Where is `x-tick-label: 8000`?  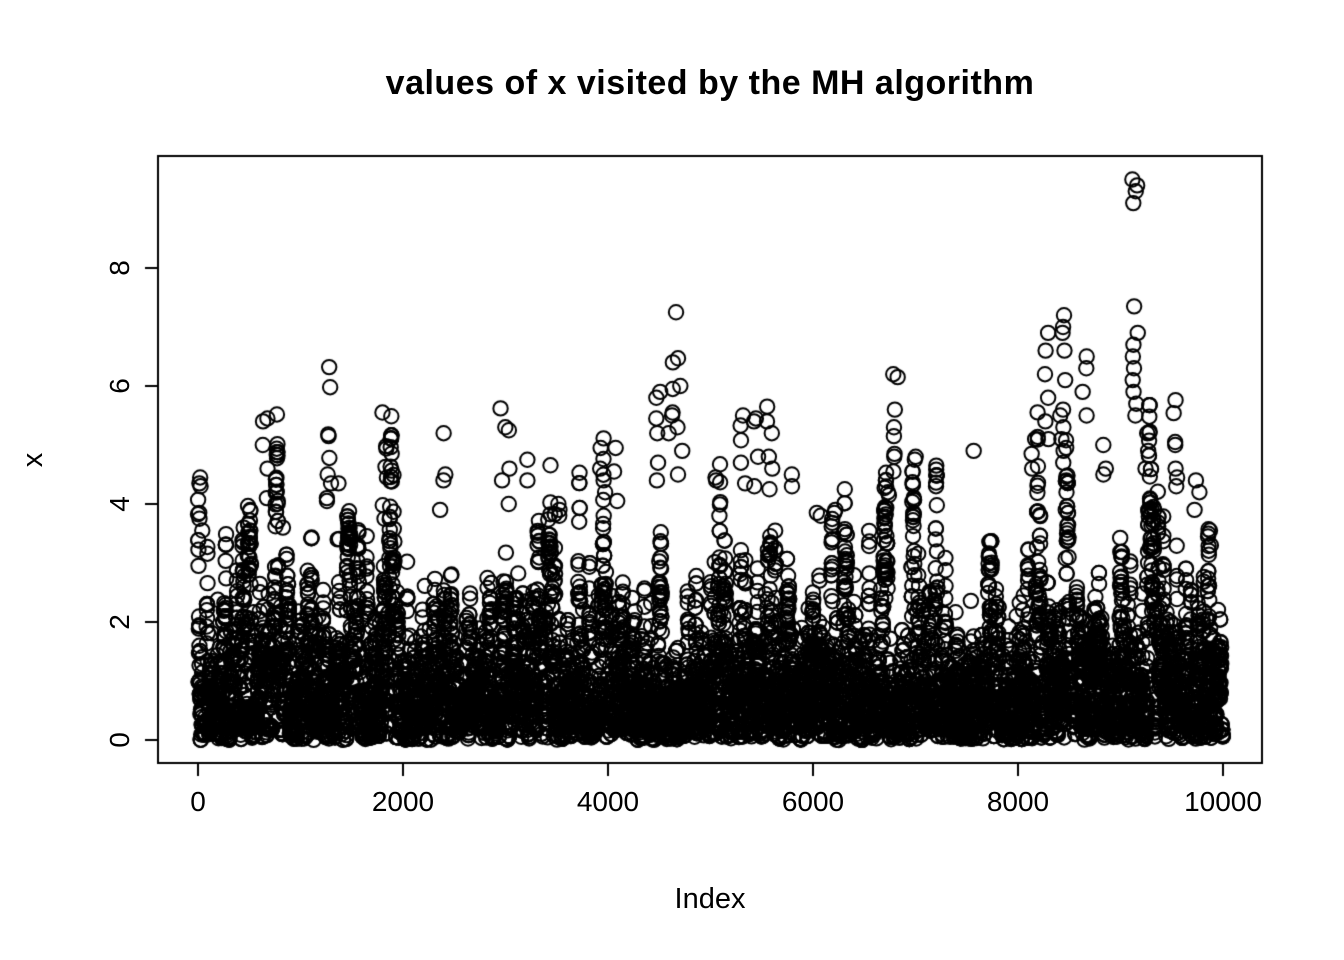 x-tick-label: 8000 is located at coordinates (1018, 801).